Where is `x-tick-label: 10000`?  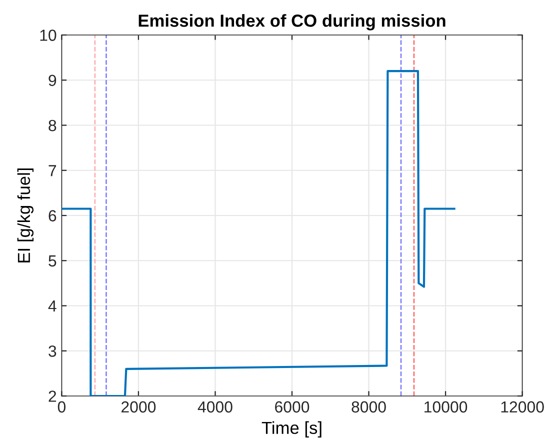
x-tick-label: 10000 is located at coordinates (446, 407).